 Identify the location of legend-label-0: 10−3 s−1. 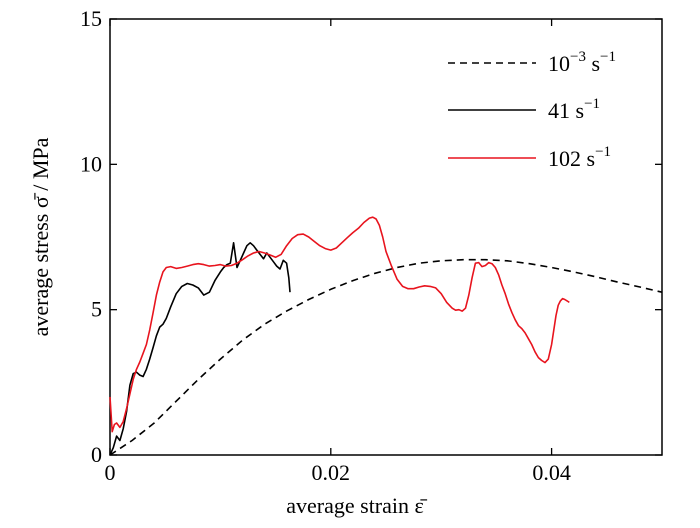
(582, 62).